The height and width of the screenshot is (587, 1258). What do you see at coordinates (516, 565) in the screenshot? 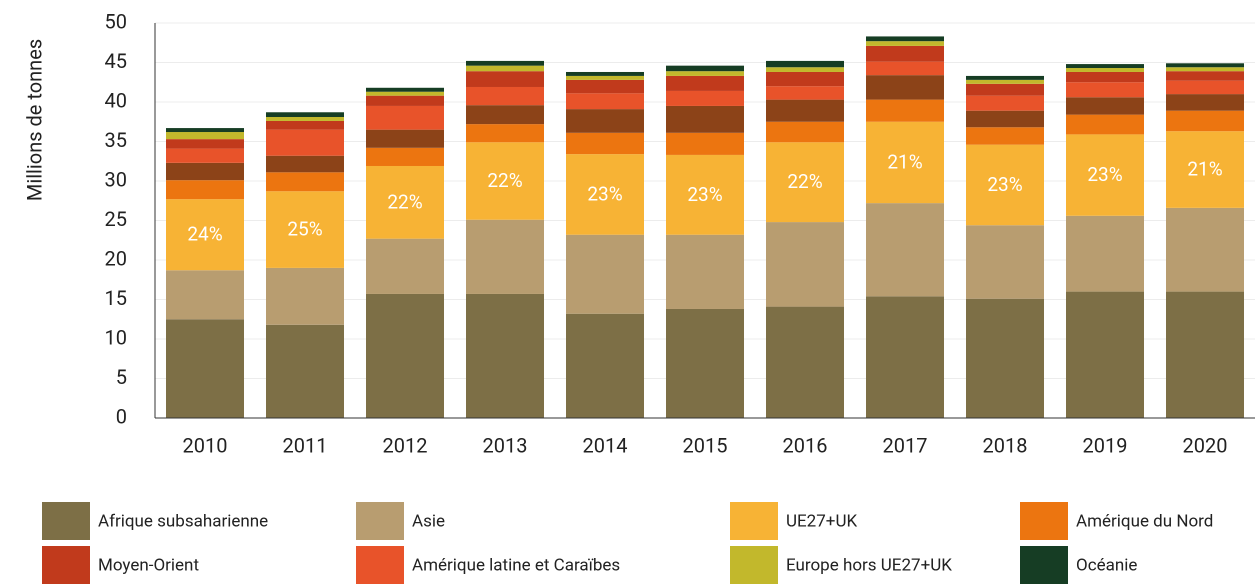
I see `legend-label: Amérique latine et Caraïbes` at bounding box center [516, 565].